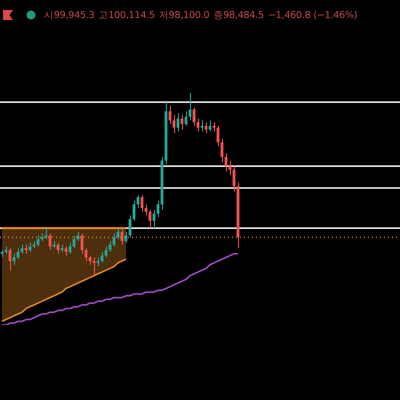 The width and height of the screenshot is (400, 400). Describe the element at coordinates (126, 15) in the screenshot. I see `text: 고100,114.5` at that location.